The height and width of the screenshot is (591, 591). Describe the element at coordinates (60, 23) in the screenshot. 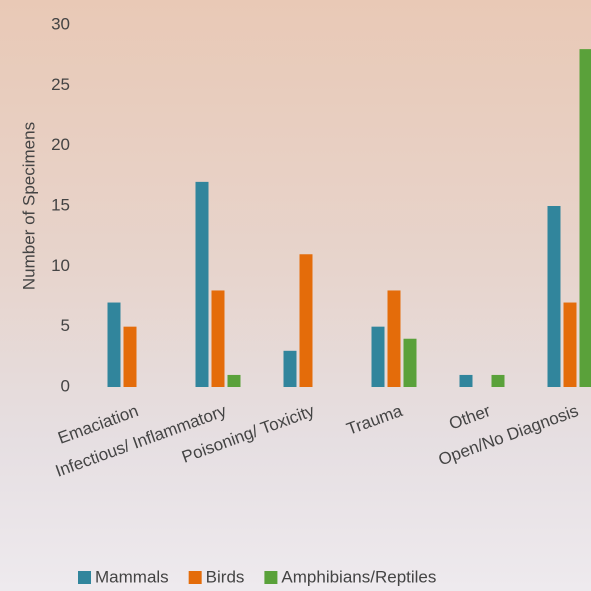

I see `y-tick-label: 30` at that location.